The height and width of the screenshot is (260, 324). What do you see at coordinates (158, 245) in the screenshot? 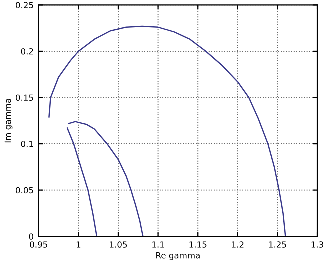
I see `x-tick-label: 1.1` at bounding box center [158, 245].